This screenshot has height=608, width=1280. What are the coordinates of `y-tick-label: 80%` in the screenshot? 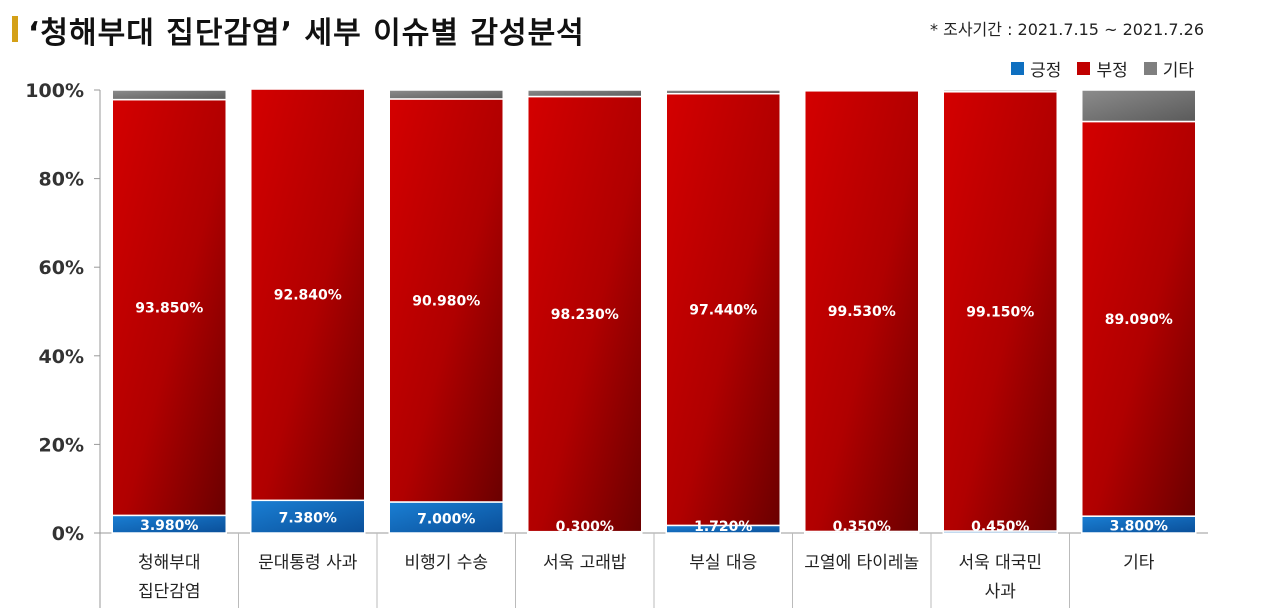 It's located at (61, 180).